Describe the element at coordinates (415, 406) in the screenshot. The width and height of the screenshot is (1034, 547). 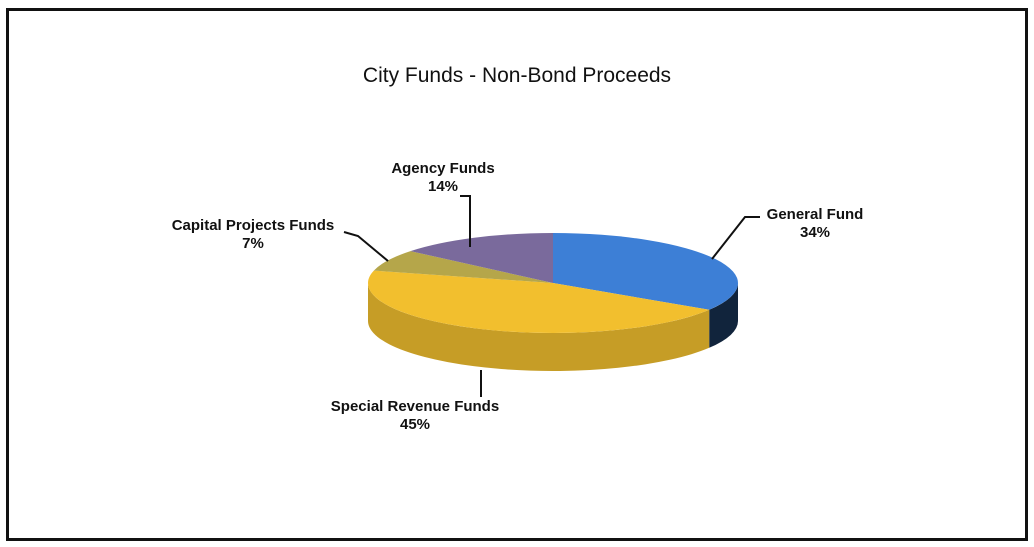
I see `slice-label-special-revenue-funds: Special Revenue Funds` at that location.